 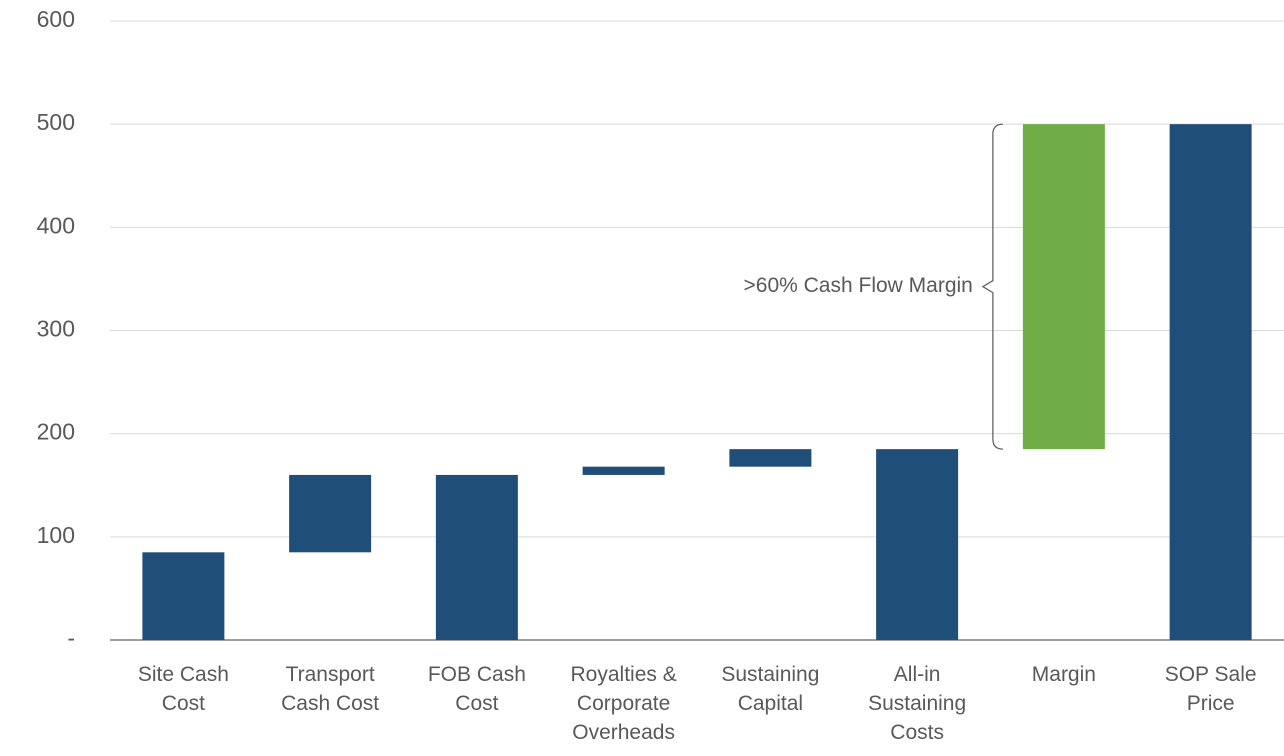 I want to click on y-tick-label: 400, so click(x=56, y=225).